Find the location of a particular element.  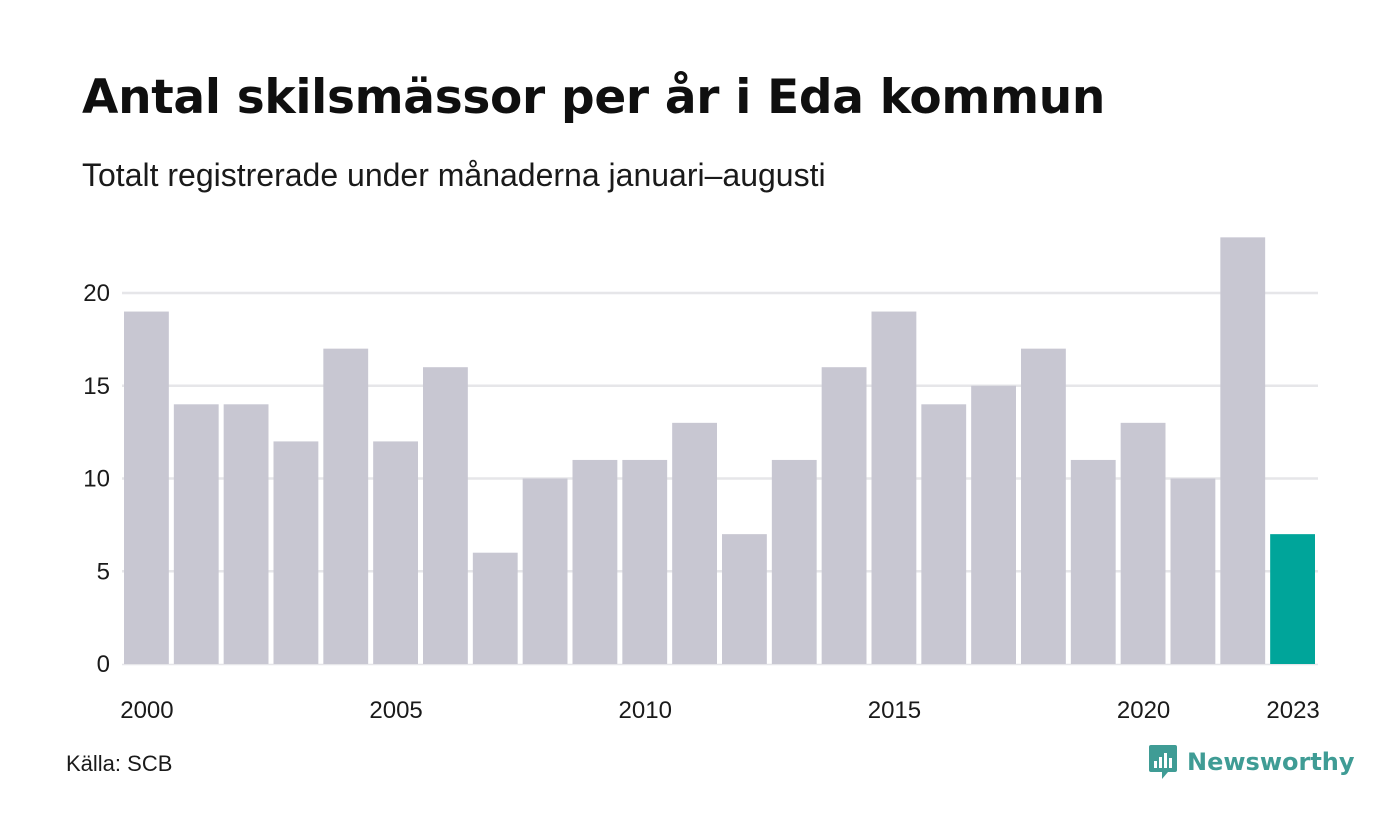

bar-2011 is located at coordinates (694, 543).